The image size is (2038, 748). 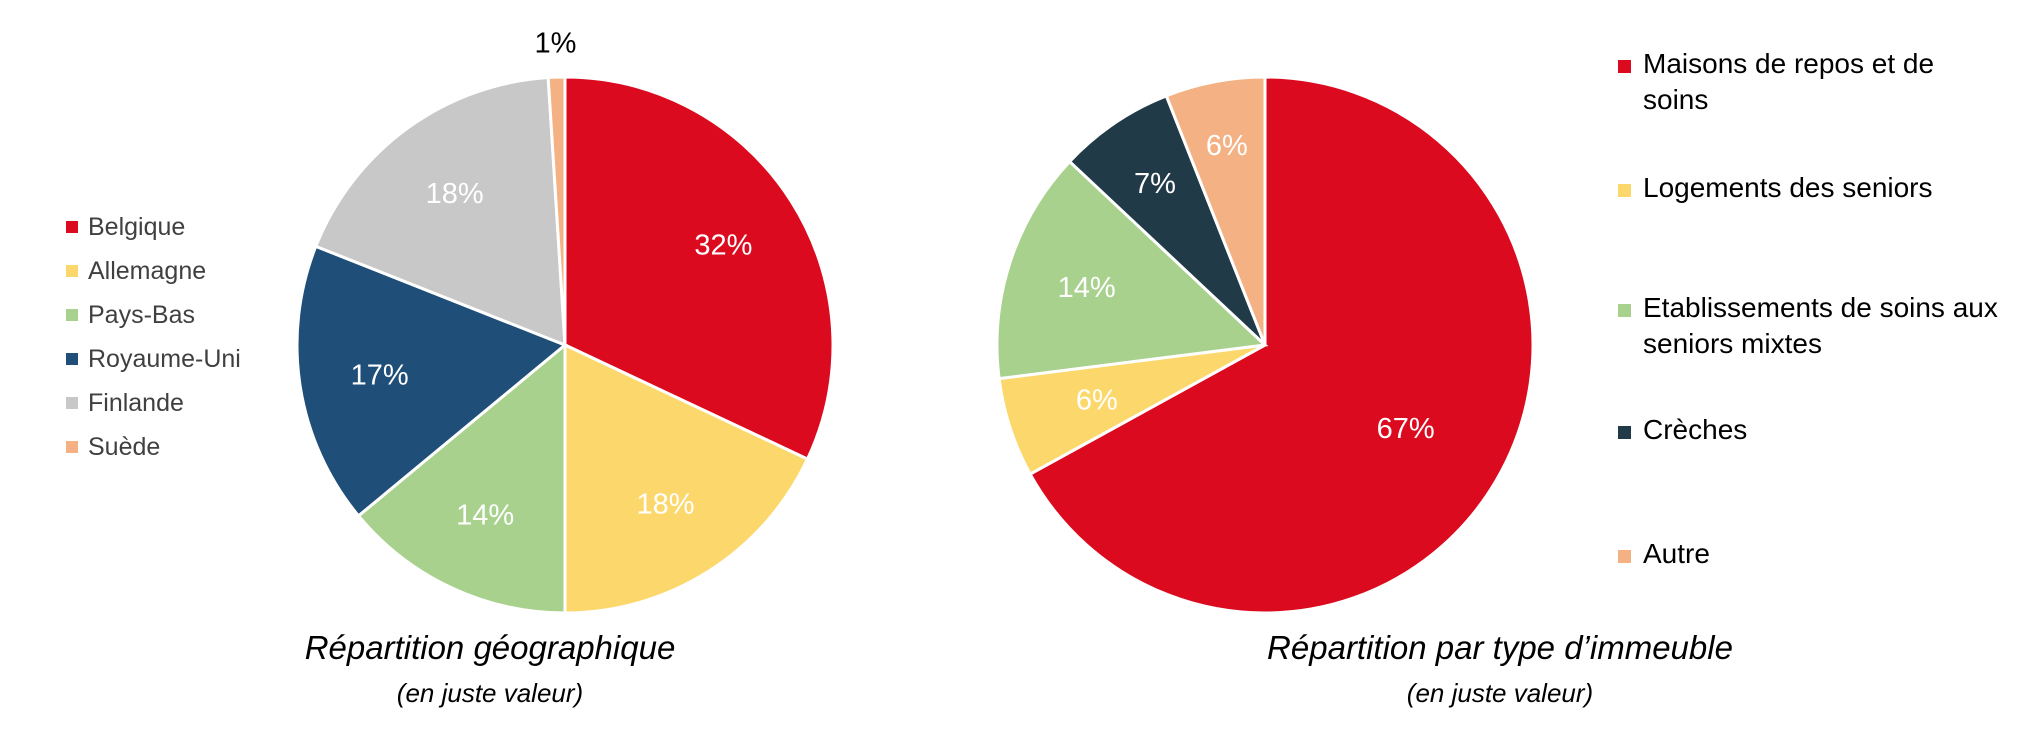 I want to click on pie-slice-suede, so click(x=556, y=210).